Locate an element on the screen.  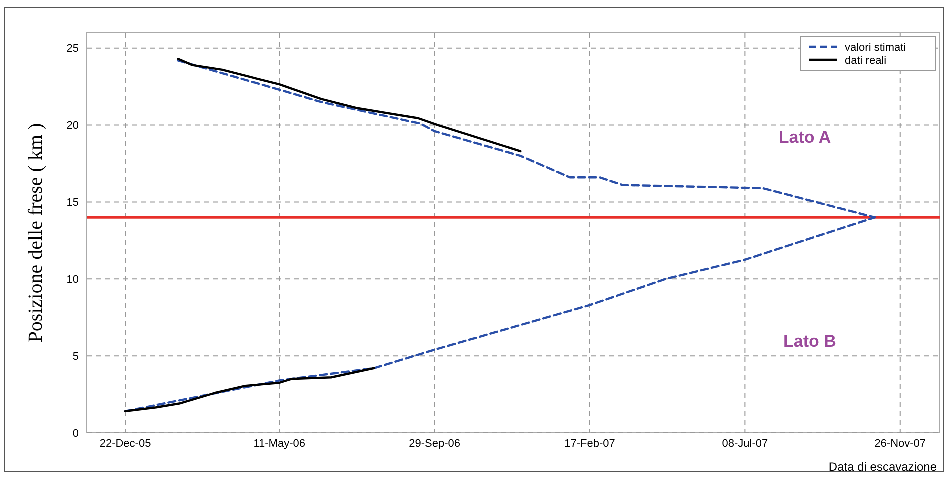
annotation: Lato B is located at coordinates (810, 341).